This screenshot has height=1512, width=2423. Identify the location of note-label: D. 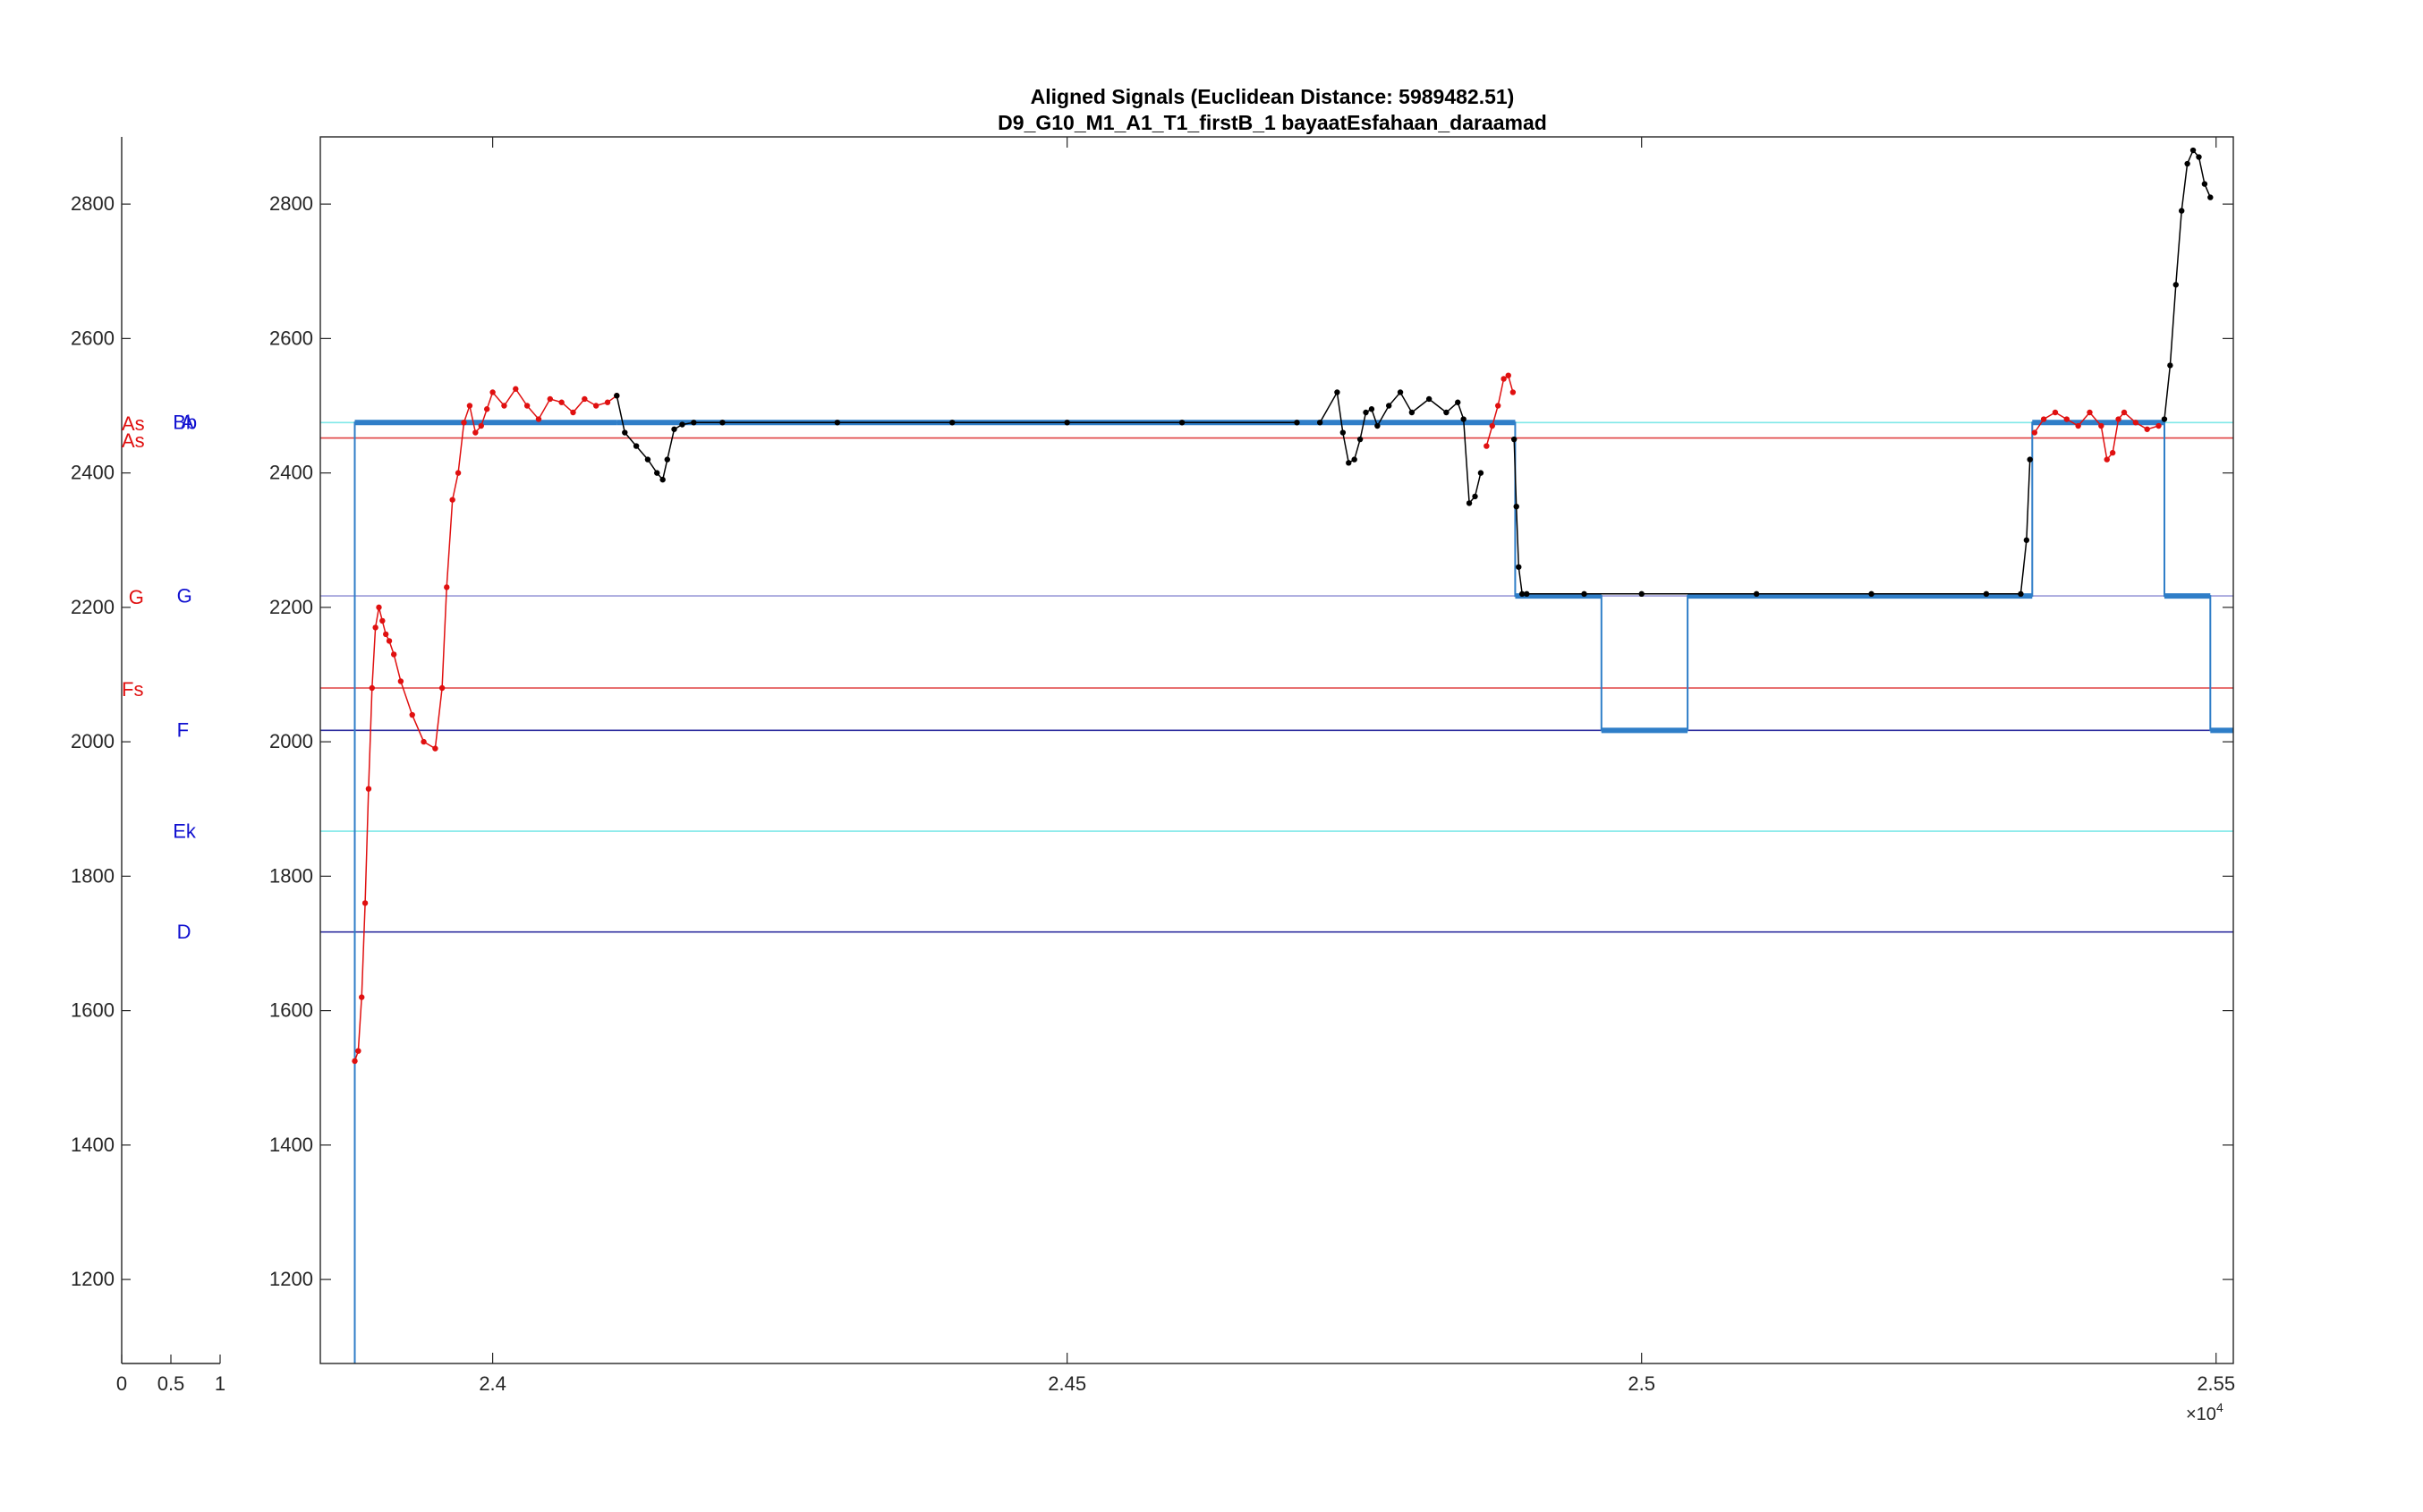
(184, 932).